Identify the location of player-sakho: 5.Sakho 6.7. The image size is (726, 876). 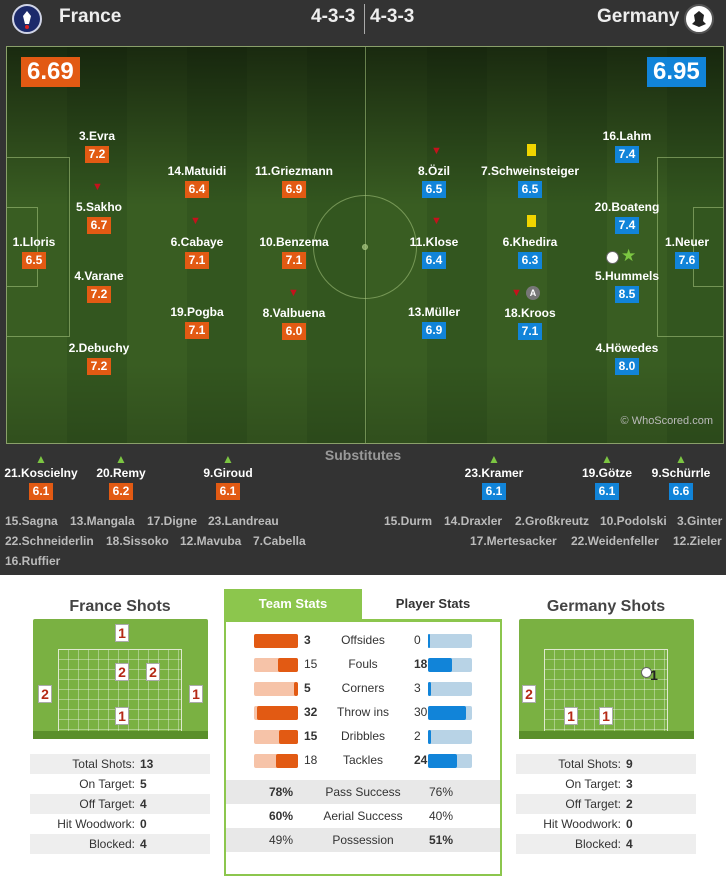
(99, 217).